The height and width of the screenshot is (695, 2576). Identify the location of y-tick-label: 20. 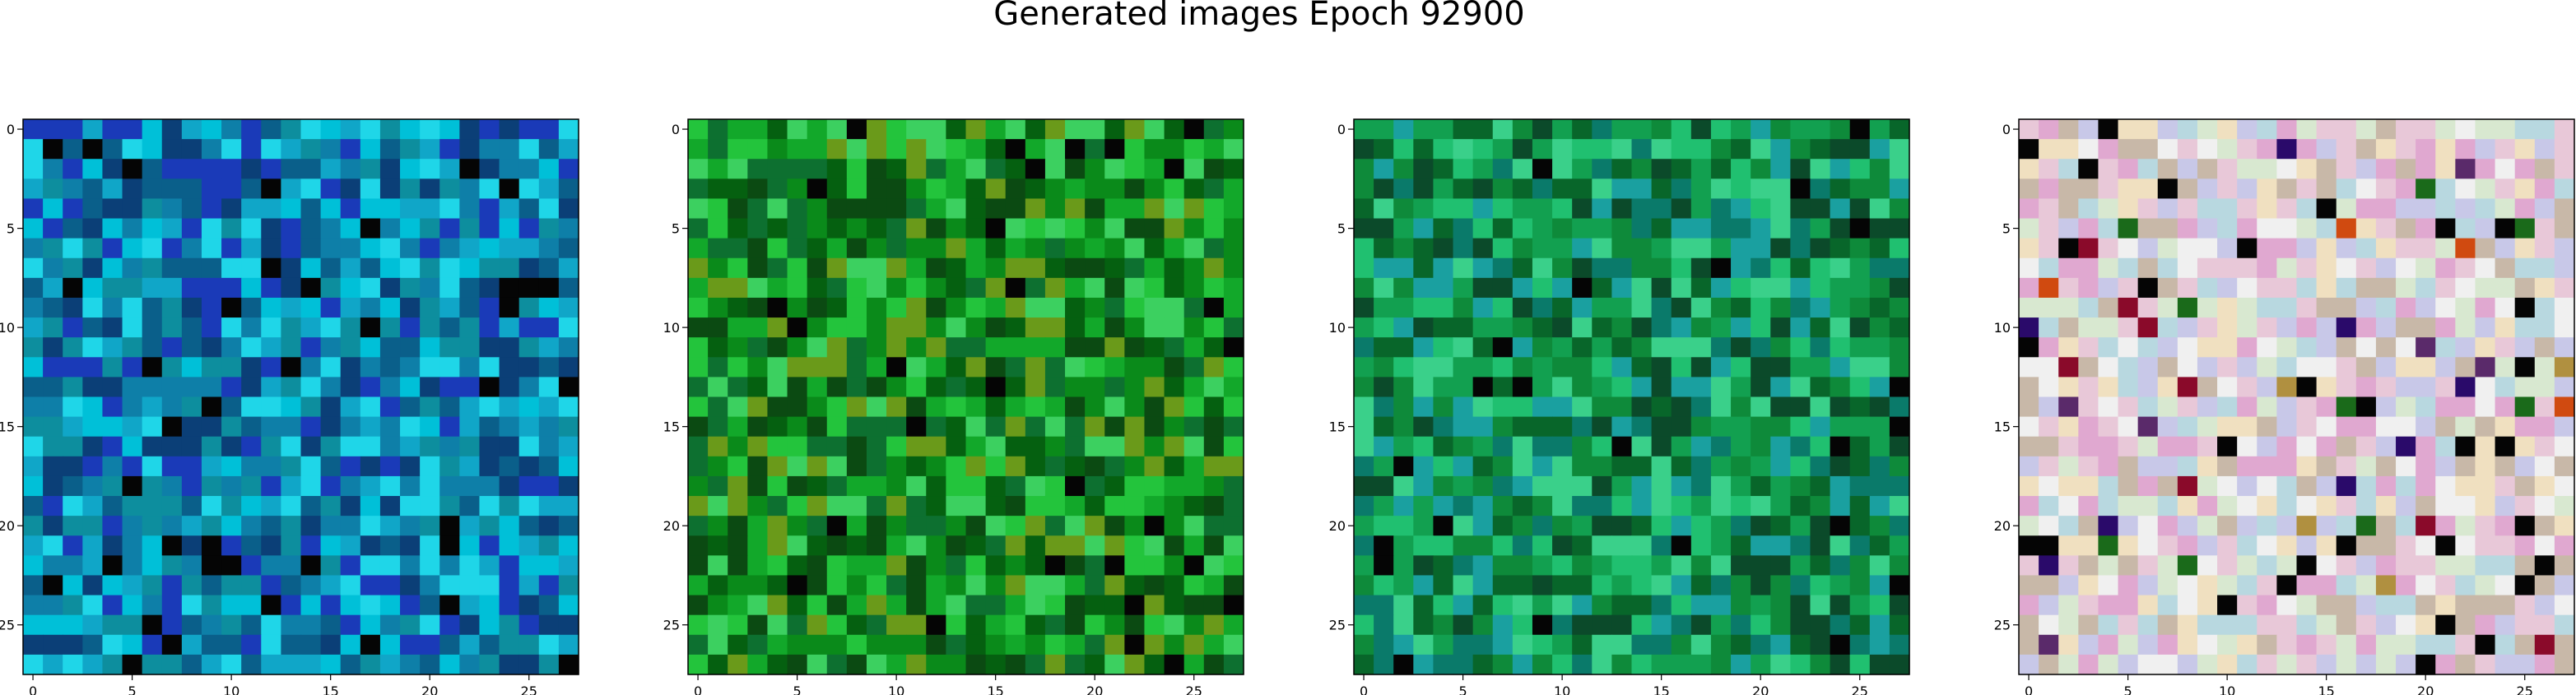
(1337, 526).